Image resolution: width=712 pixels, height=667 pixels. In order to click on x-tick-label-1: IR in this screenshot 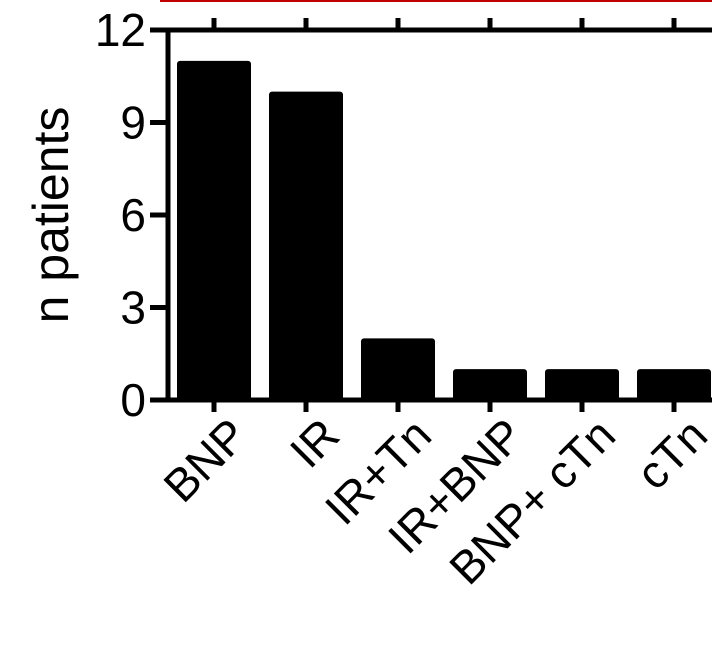, I will do `click(314, 442)`.